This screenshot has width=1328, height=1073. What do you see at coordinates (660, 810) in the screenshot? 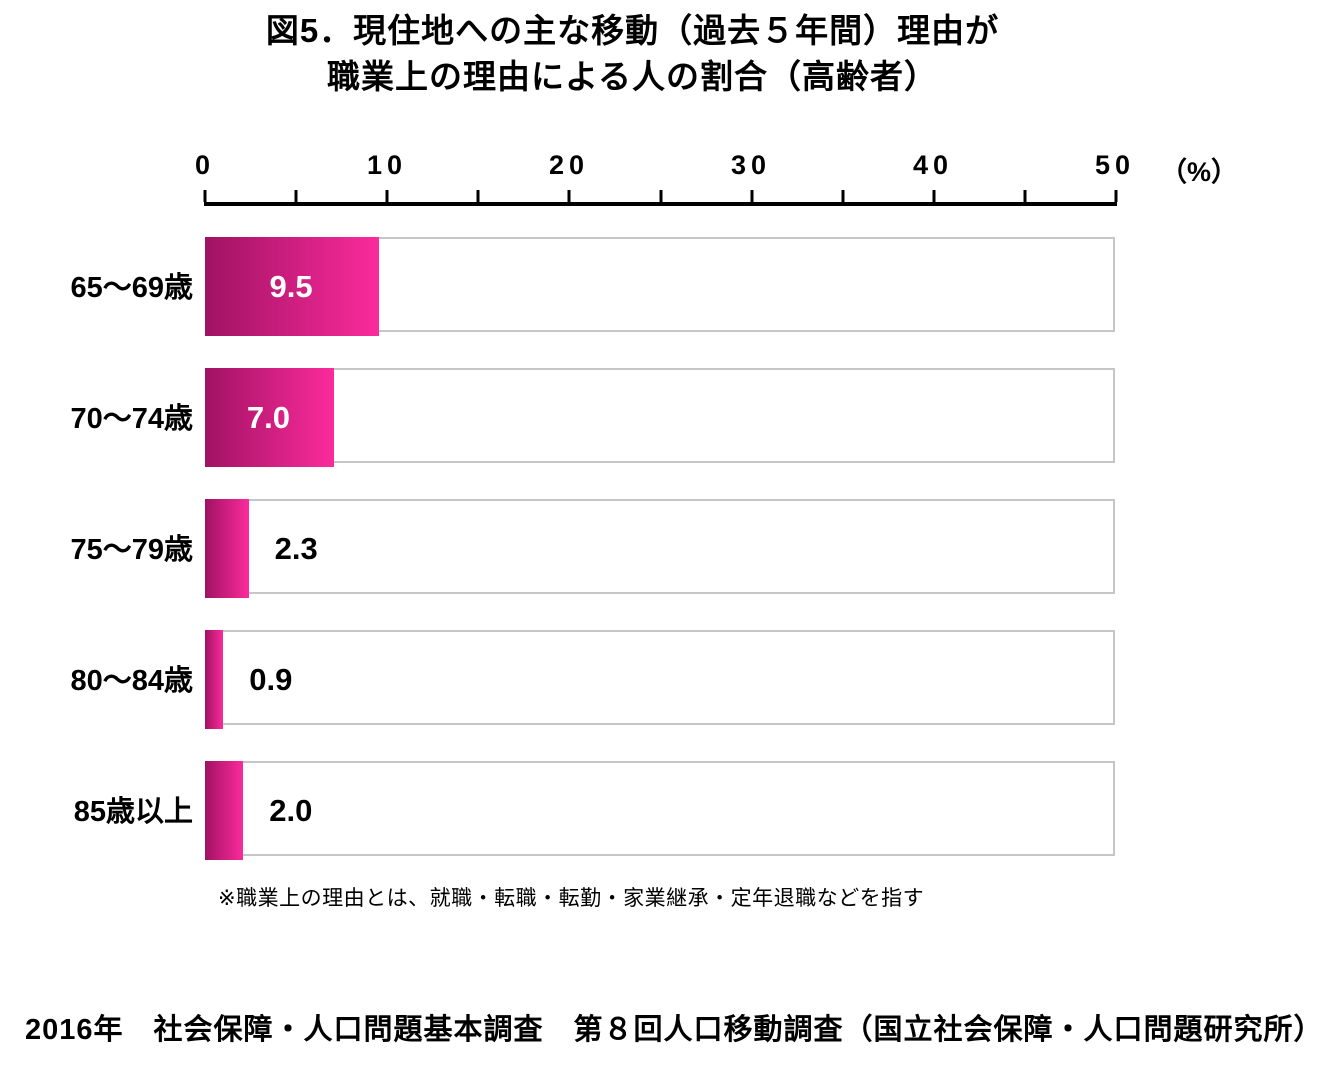
I see `bar-track: 2.0` at bounding box center [660, 810].